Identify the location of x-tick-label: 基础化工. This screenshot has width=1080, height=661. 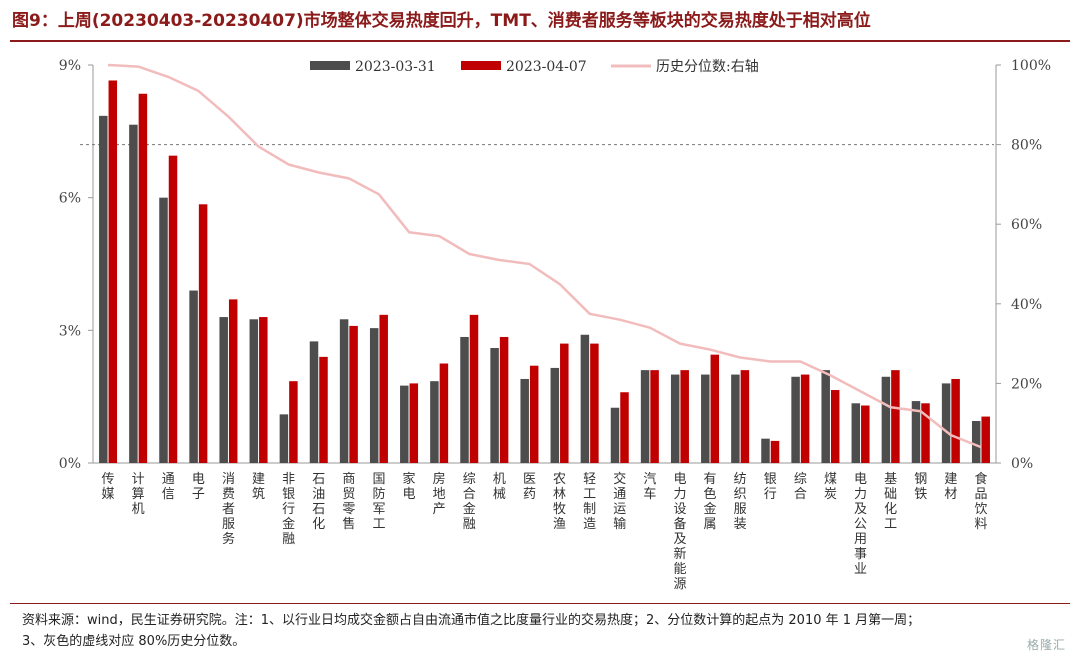
(890, 502).